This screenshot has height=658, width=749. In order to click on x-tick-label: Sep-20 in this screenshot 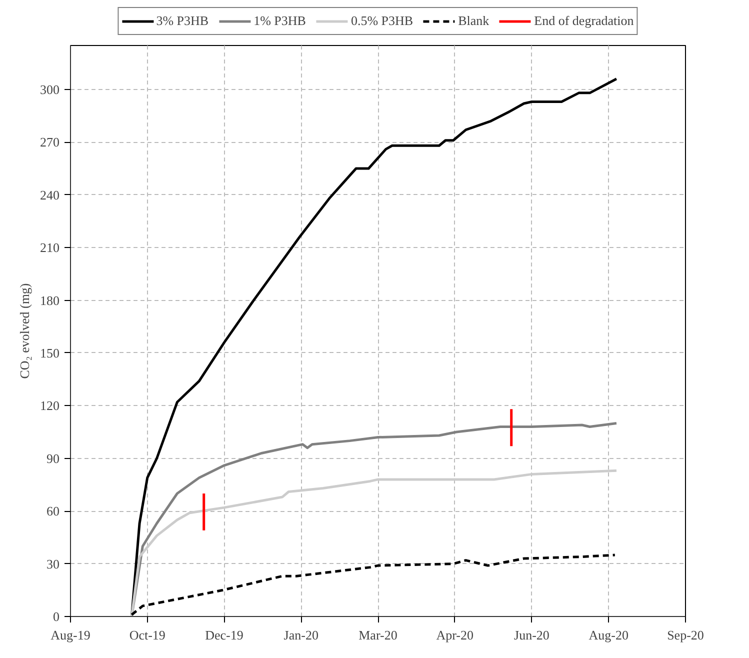, I will do `click(685, 635)`.